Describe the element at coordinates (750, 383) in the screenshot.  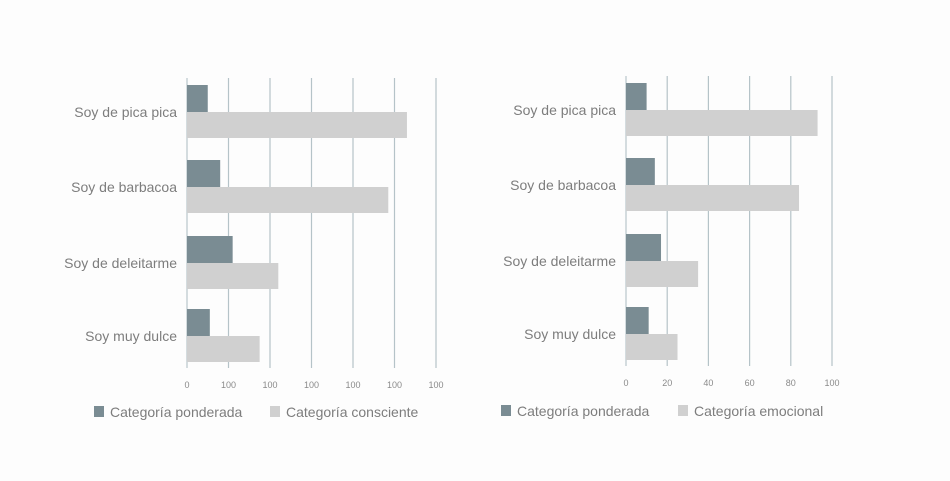
I see `x-tick-label: 60` at that location.